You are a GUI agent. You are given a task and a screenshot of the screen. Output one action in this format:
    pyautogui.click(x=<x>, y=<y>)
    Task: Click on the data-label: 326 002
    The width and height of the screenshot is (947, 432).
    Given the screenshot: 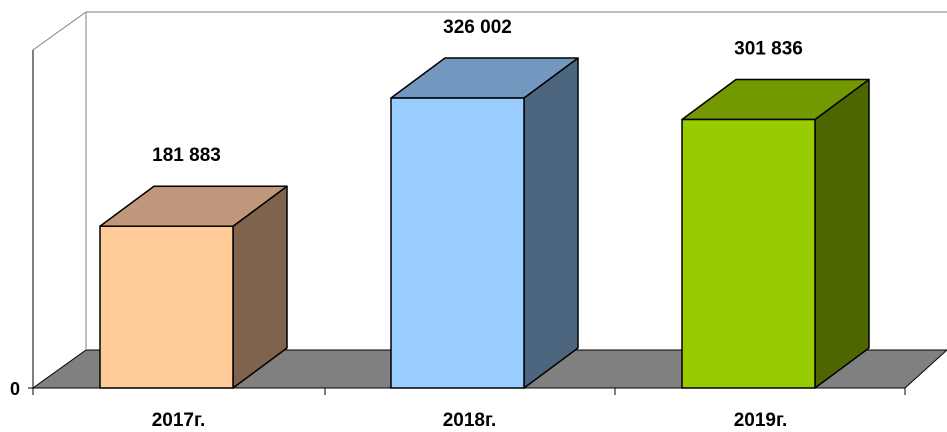 What is the action you would take?
    pyautogui.click(x=477, y=27)
    